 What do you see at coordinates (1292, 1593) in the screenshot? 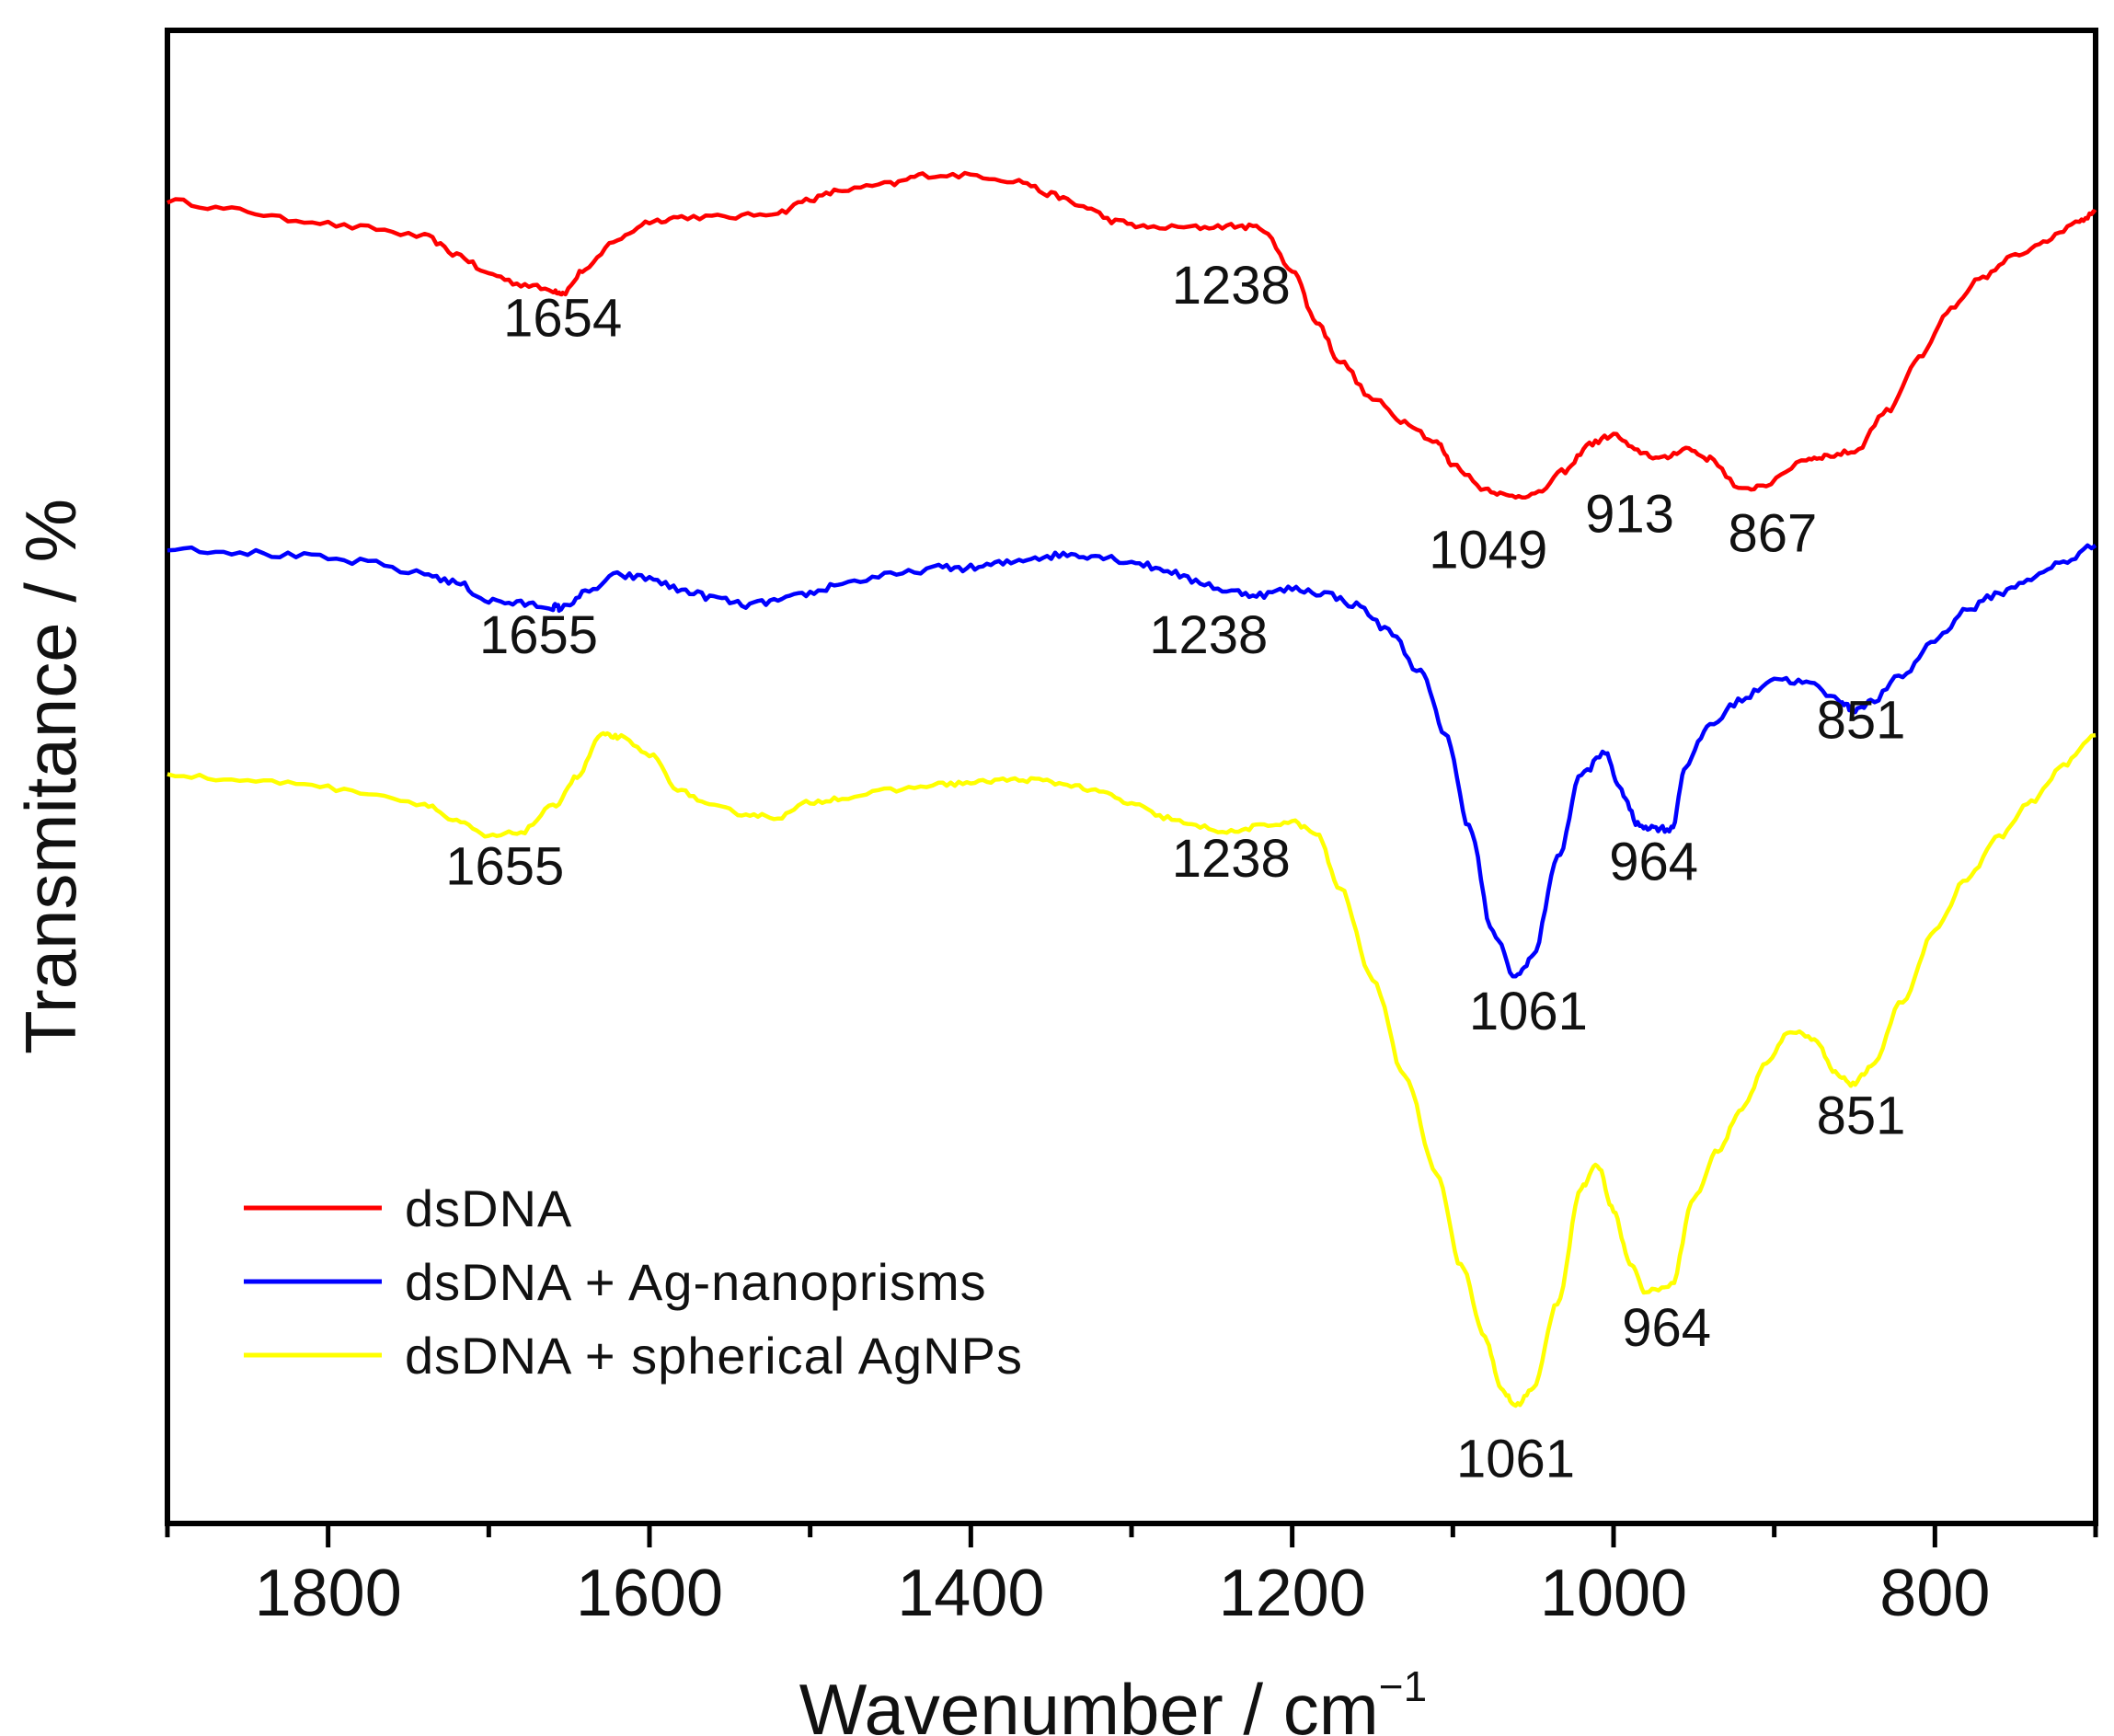
I see `x-tick-label: 1200` at bounding box center [1292, 1593].